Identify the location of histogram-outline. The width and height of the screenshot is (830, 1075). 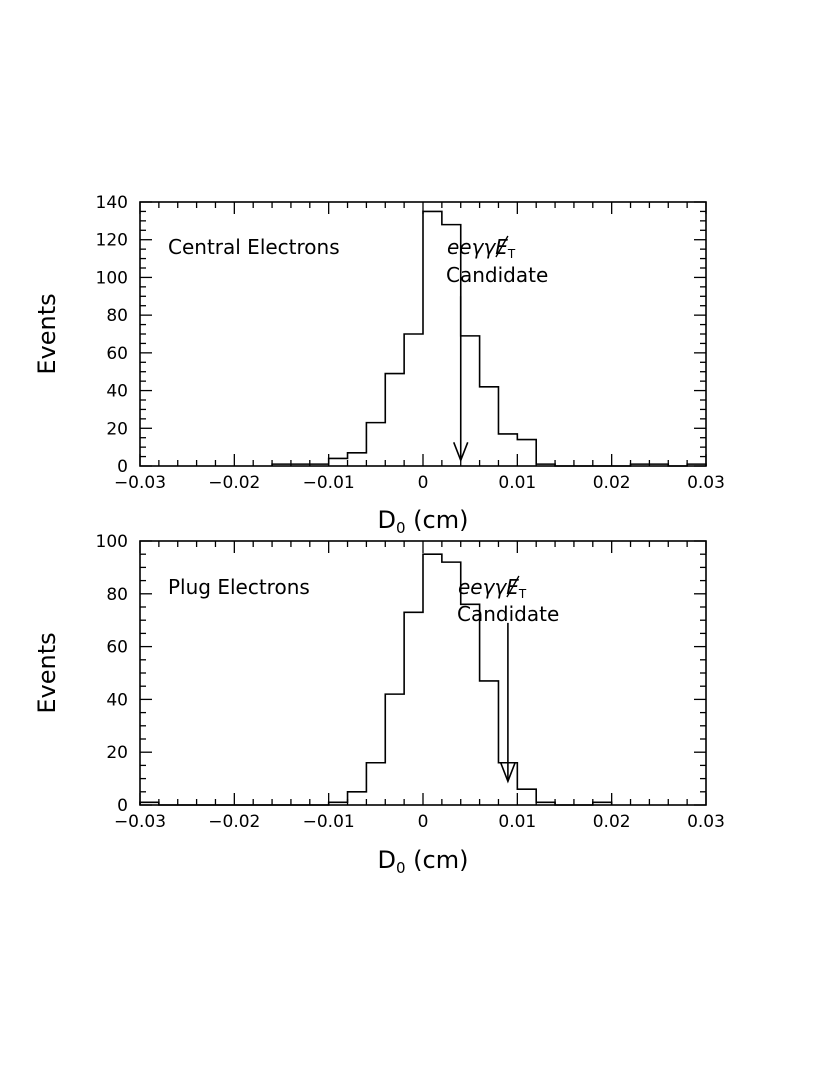
(489, 338).